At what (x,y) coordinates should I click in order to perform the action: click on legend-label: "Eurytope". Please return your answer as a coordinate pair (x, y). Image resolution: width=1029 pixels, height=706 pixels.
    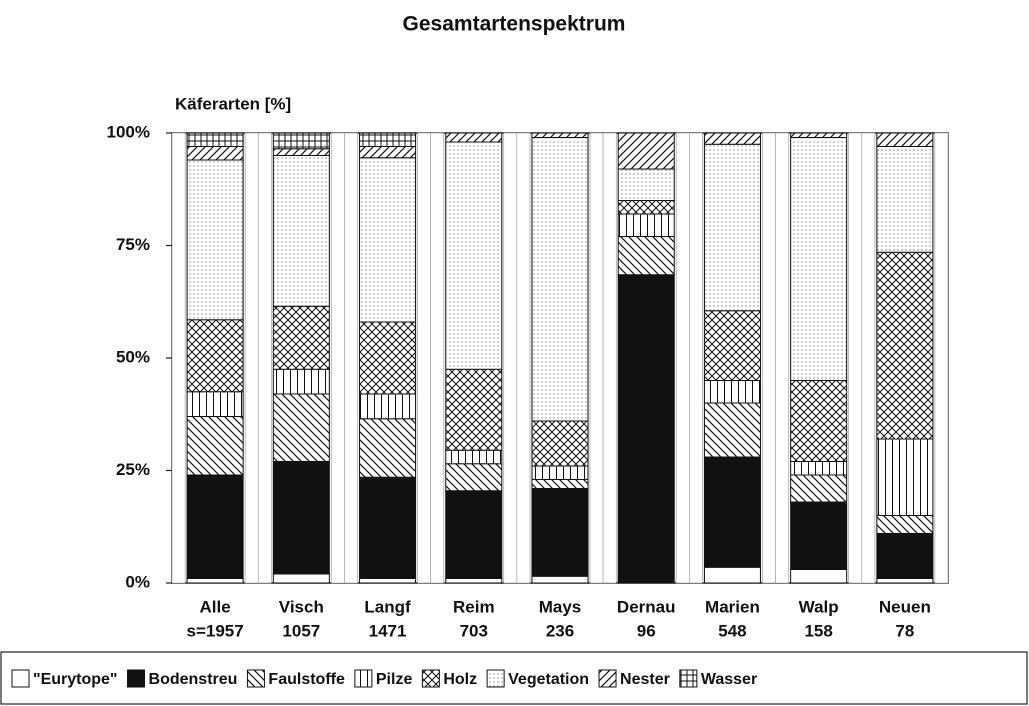
    Looking at the image, I should click on (75, 679).